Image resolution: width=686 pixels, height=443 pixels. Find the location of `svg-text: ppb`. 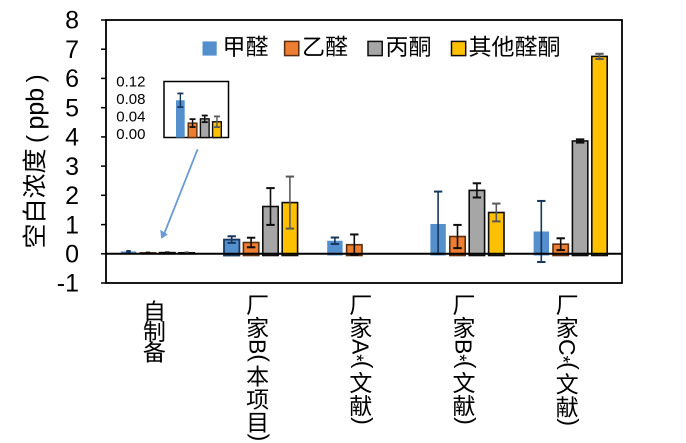

svg-text: ppb is located at coordinates (36, 109).